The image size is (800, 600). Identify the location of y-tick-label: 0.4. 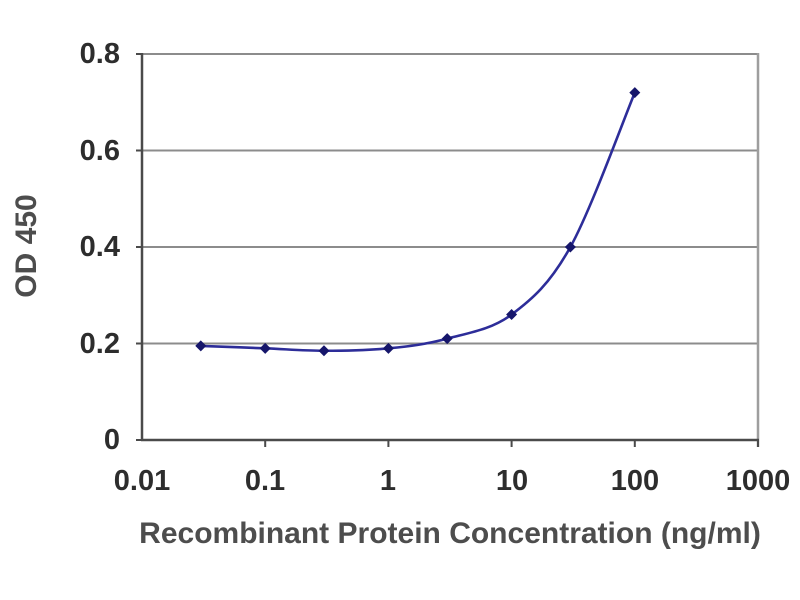
(99, 247).